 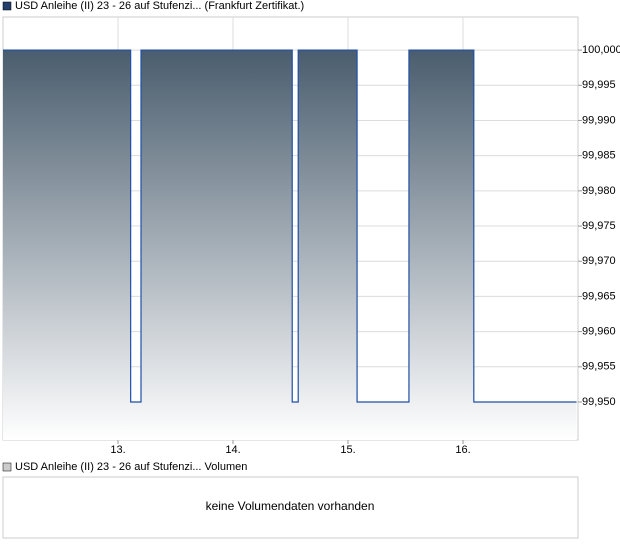 What do you see at coordinates (599, 296) in the screenshot?
I see `y-tick-label: 99,965` at bounding box center [599, 296].